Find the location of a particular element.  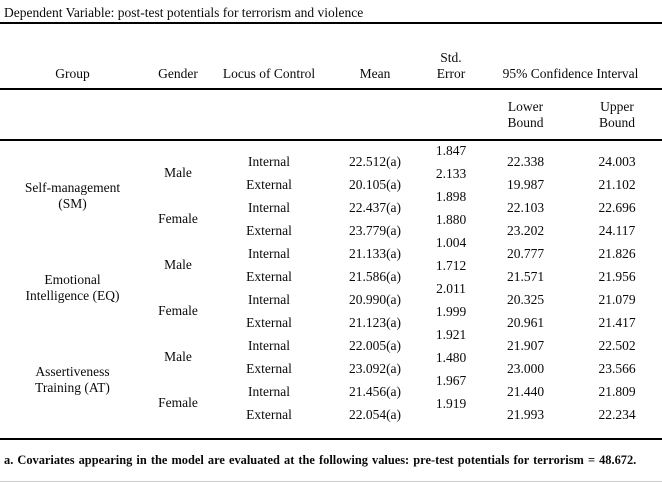

mean-cell: 21.133(a) is located at coordinates (375, 253).